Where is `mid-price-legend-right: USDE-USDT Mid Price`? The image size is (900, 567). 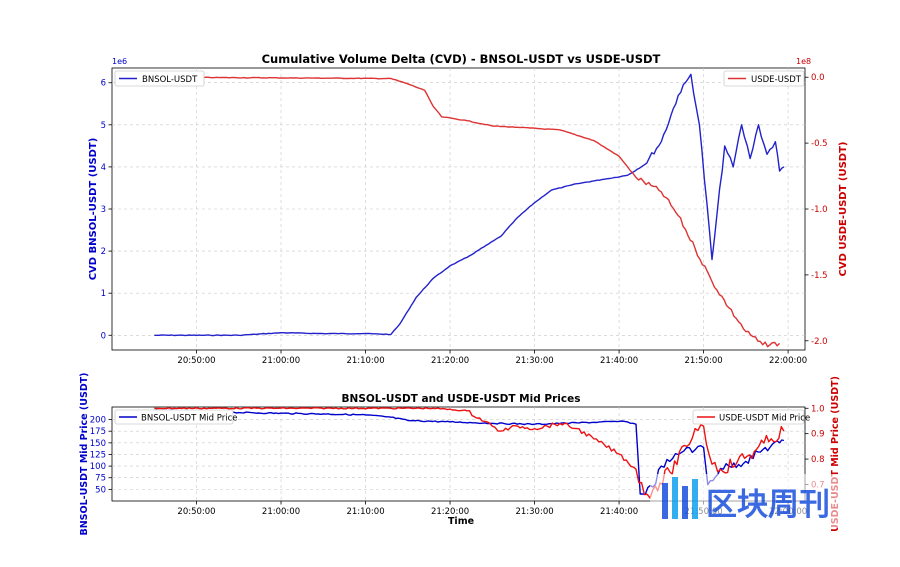
mid-price-legend-right: USDE-USDT Mid Price is located at coordinates (751, 417).